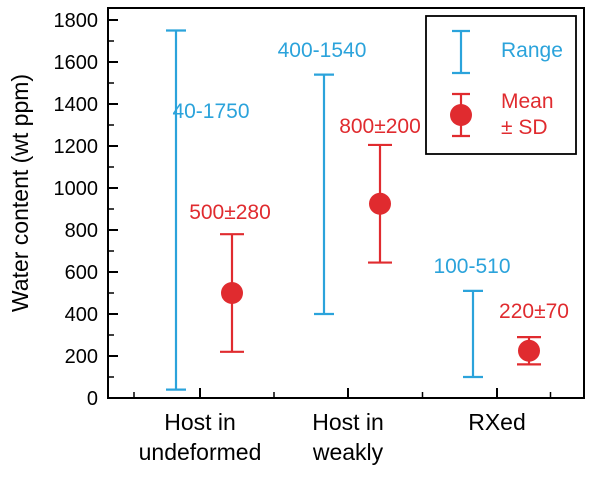 The image size is (600, 479). Describe the element at coordinates (76, 105) in the screenshot. I see `y-tick-label: 1400` at that location.